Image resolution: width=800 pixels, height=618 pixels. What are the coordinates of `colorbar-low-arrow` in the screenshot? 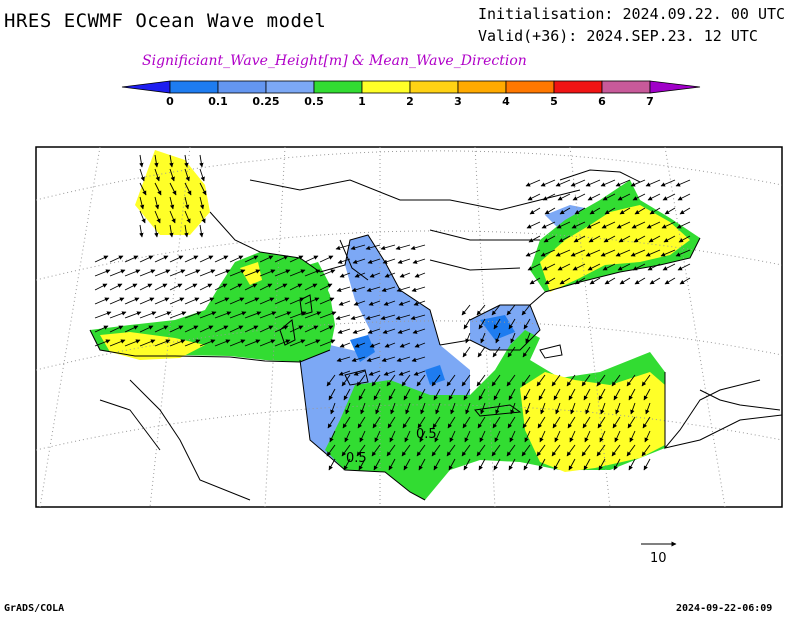 It's located at (146, 87).